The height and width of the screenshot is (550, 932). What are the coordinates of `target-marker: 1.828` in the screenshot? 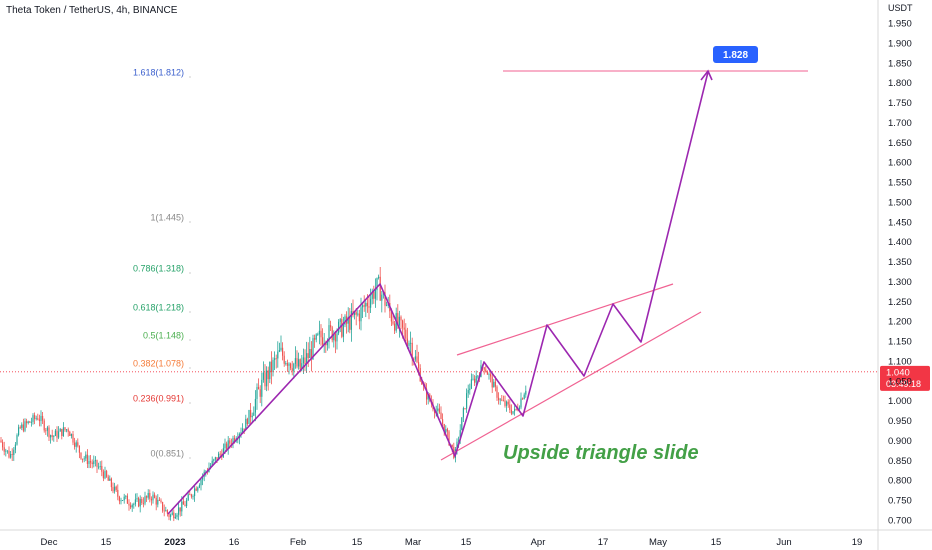 It's located at (735, 54).